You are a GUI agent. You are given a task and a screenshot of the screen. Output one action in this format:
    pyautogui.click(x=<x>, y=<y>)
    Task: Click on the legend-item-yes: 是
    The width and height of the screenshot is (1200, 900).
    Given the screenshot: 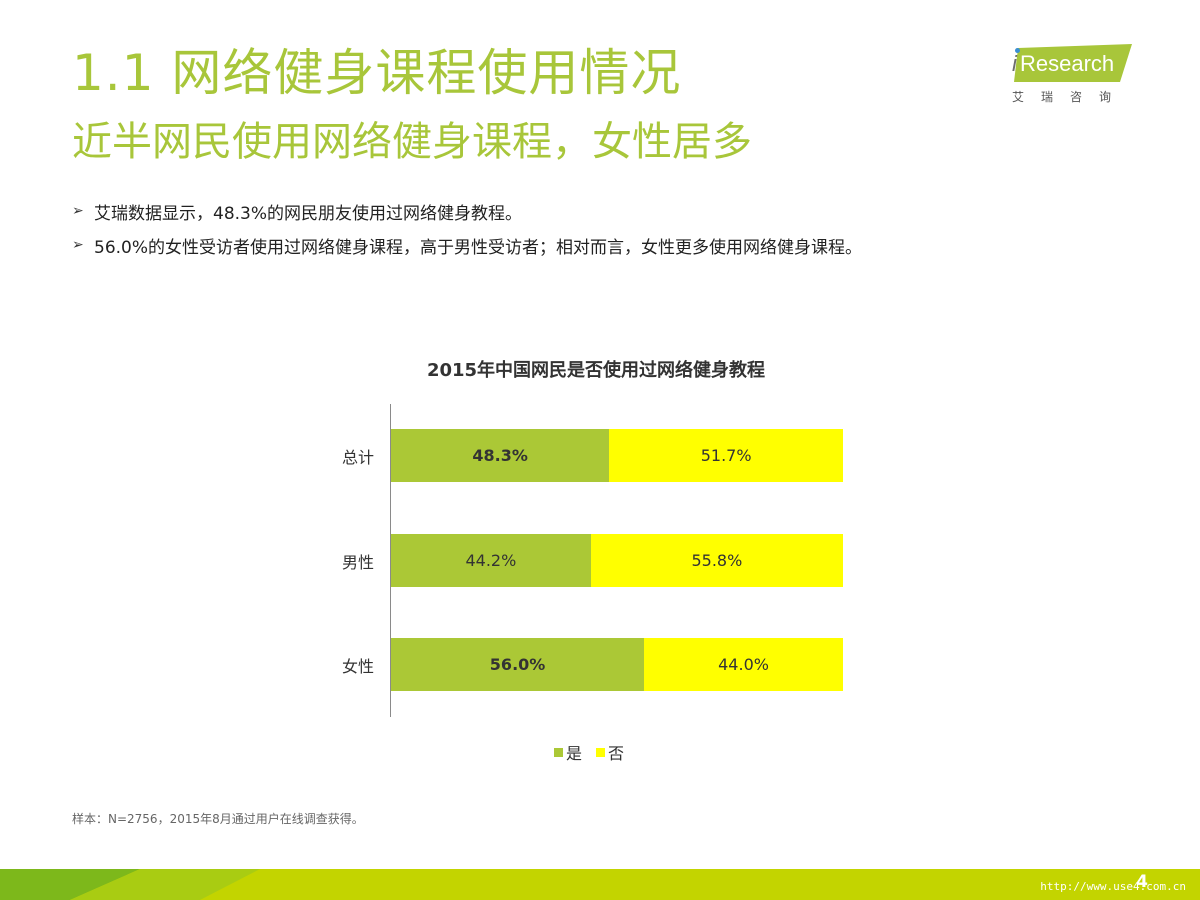 What is the action you would take?
    pyautogui.click(x=568, y=752)
    